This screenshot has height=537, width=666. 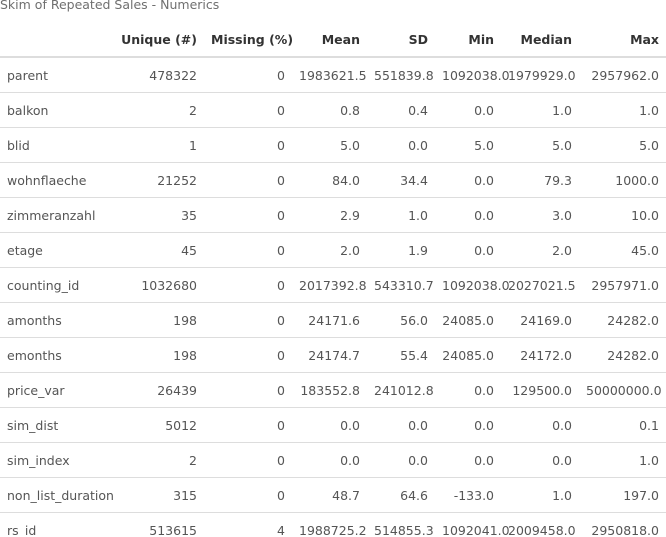 I want to click on sd-value-cell: 56.0, so click(x=401, y=320).